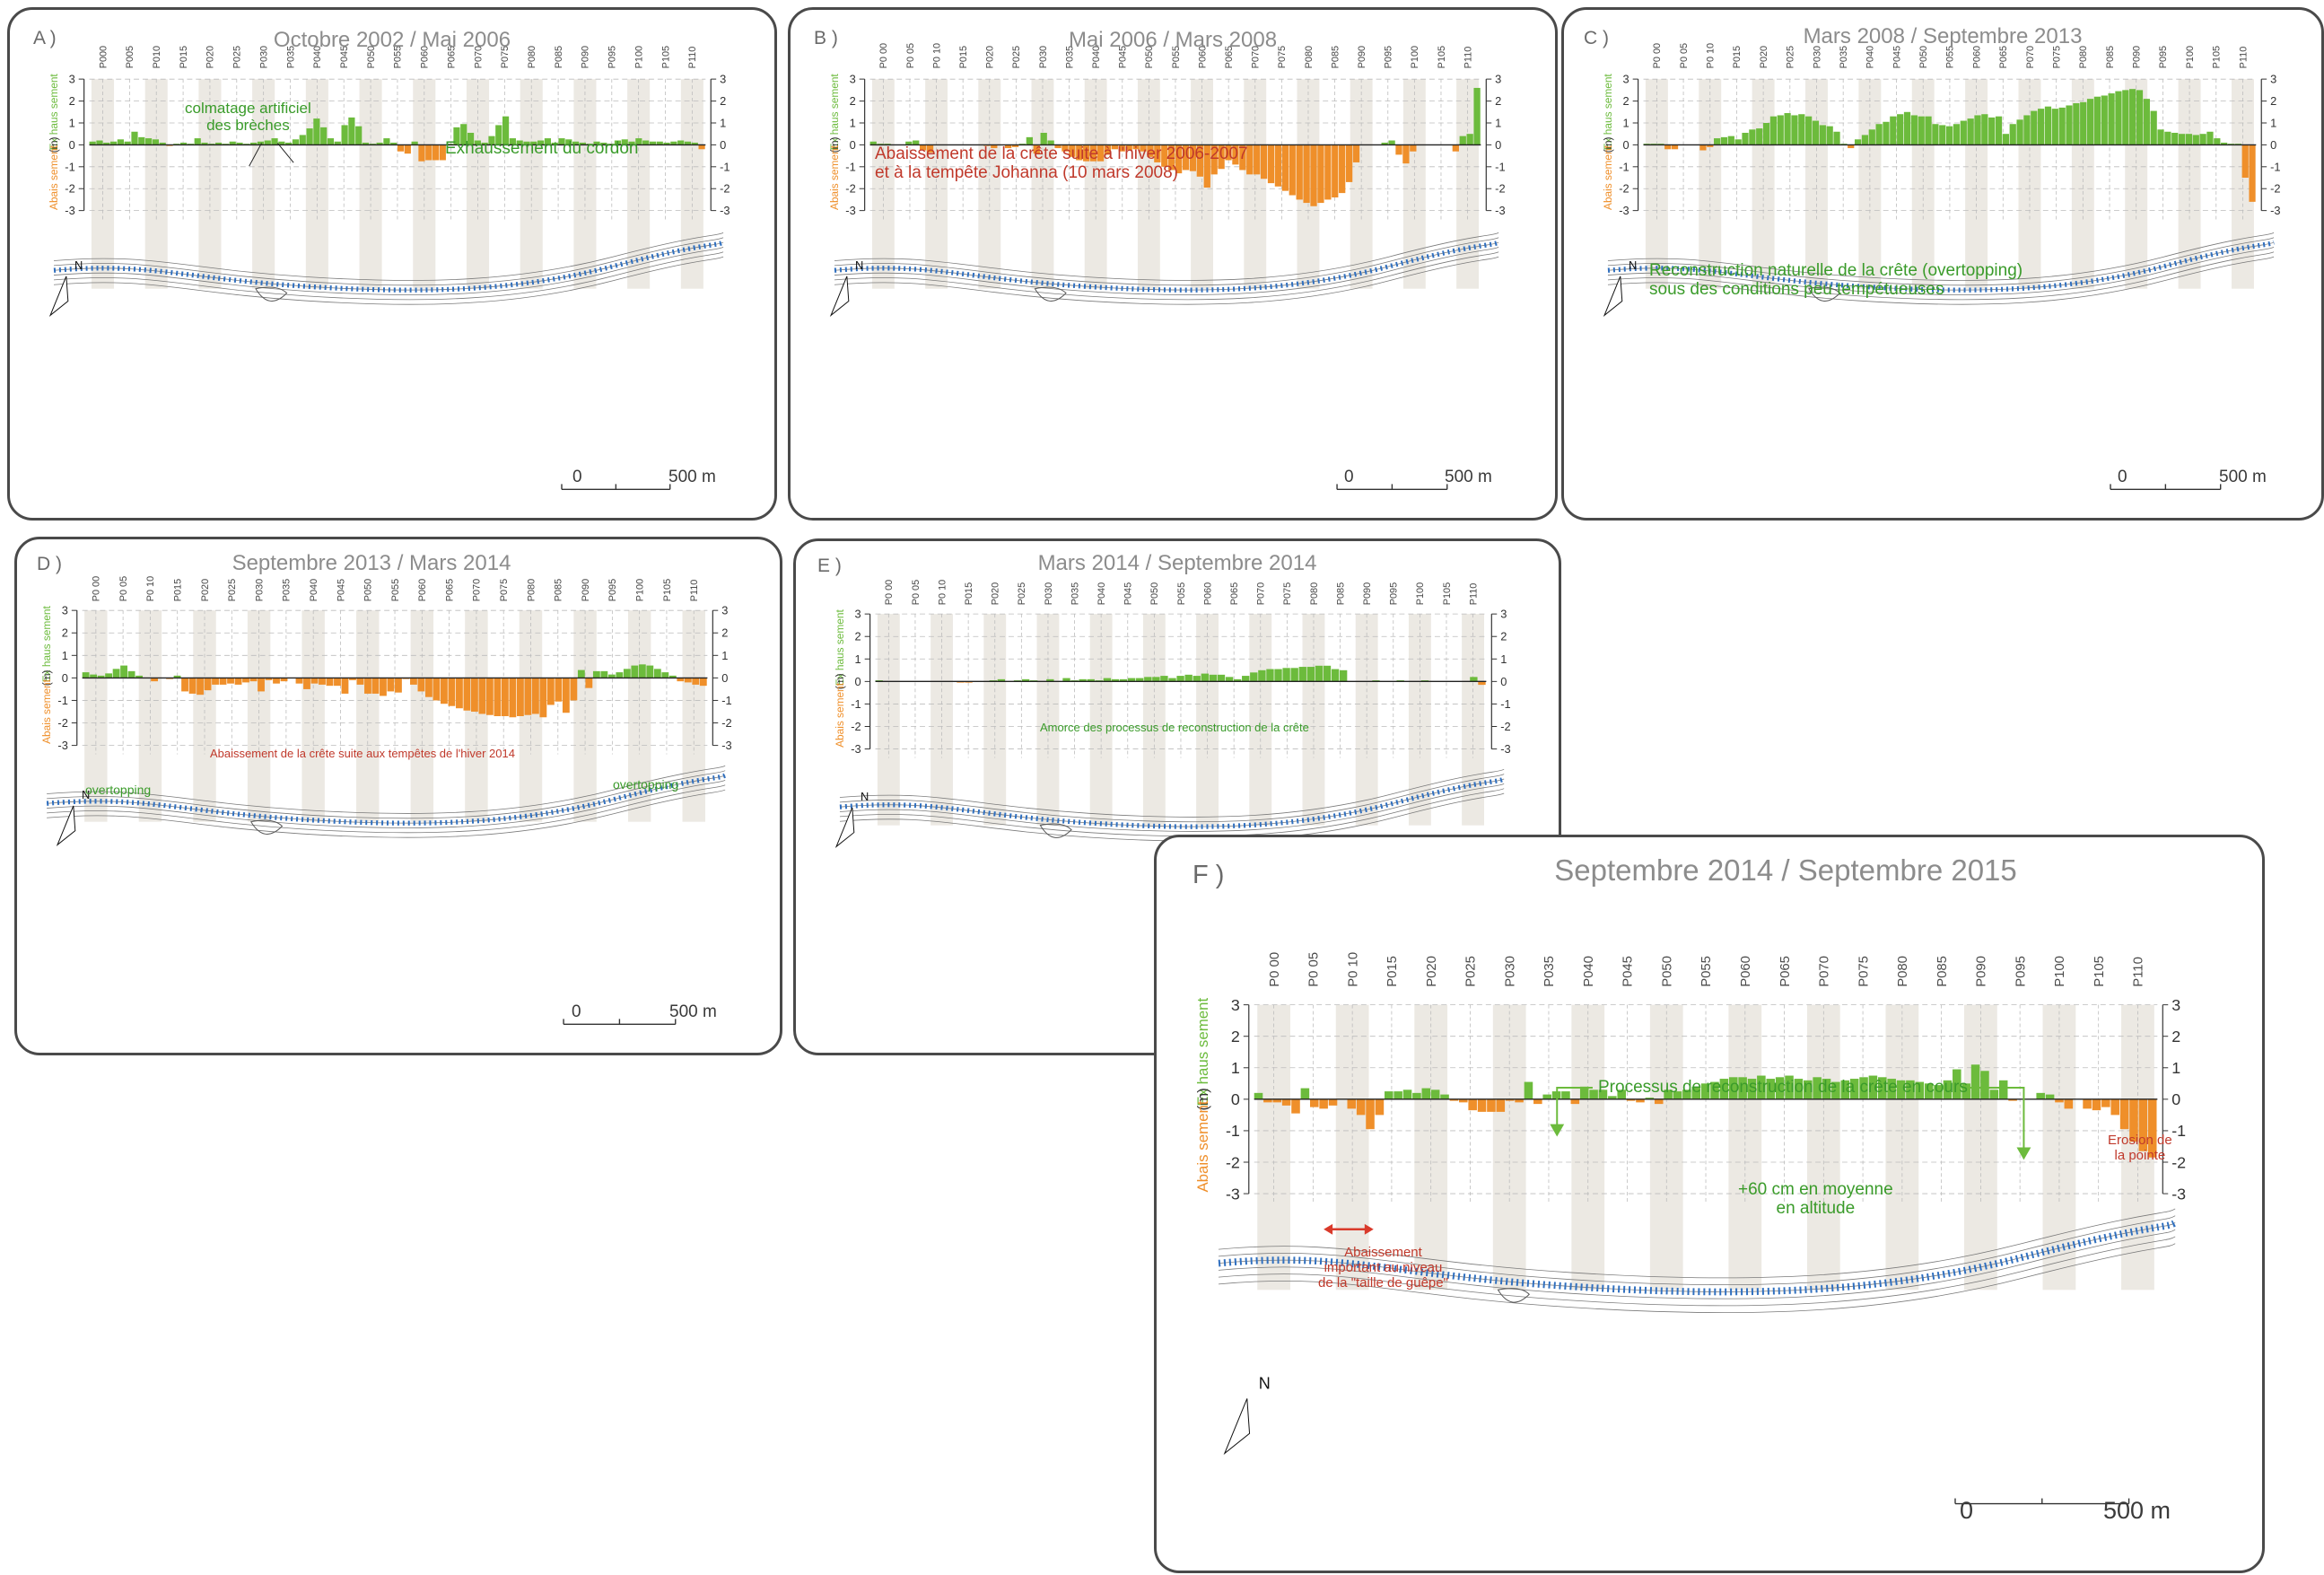  Describe the element at coordinates (532, 590) in the screenshot. I see `profile-label: P080` at that location.